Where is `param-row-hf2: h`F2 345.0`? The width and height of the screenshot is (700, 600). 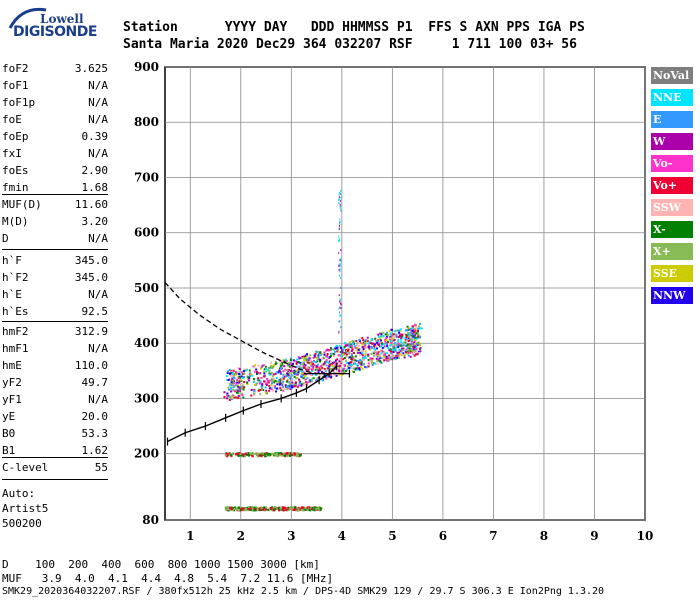
param-row-hf2: h`F2 345.0 is located at coordinates (55, 279).